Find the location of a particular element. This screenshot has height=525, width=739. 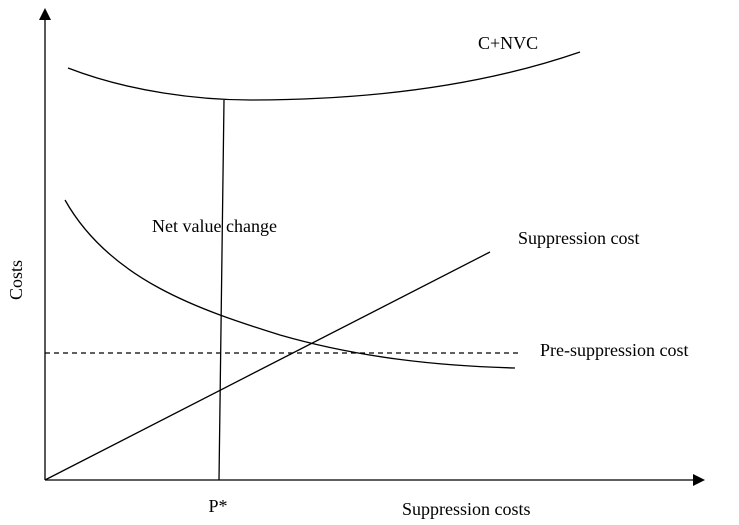

x-axis-label: Suppression costs is located at coordinates (466, 509).